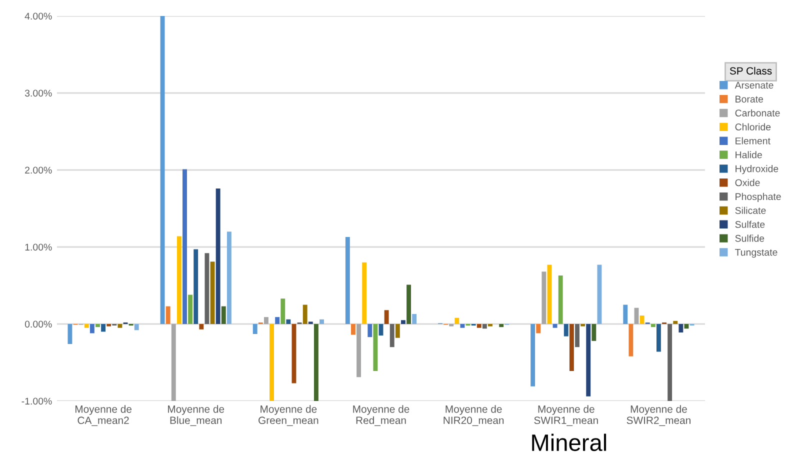 This screenshot has width=785, height=459. What do you see at coordinates (749, 154) in the screenshot?
I see `legend-label: Halide` at bounding box center [749, 154].